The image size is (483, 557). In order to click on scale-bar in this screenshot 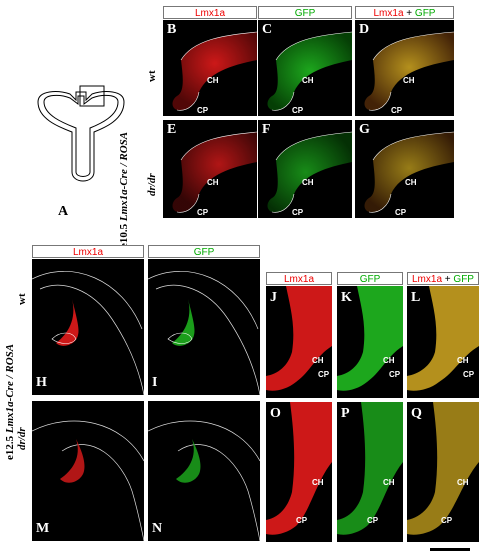, I will do `click(450, 549)`.